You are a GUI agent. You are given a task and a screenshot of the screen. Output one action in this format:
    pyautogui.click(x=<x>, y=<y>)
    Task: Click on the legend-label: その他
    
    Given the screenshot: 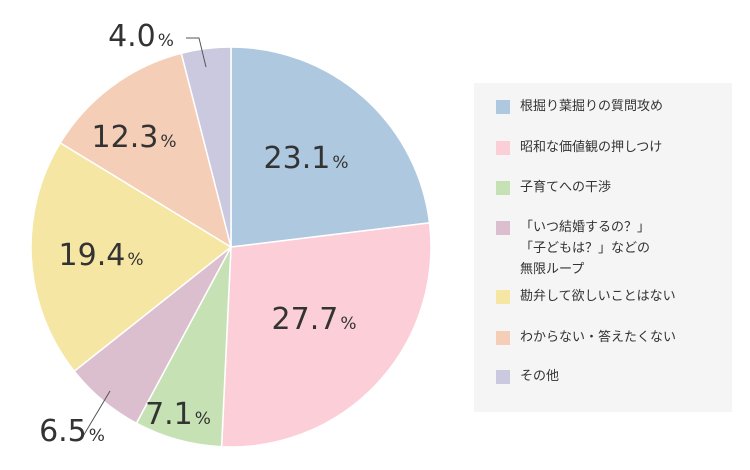 What is the action you would take?
    pyautogui.click(x=540, y=376)
    